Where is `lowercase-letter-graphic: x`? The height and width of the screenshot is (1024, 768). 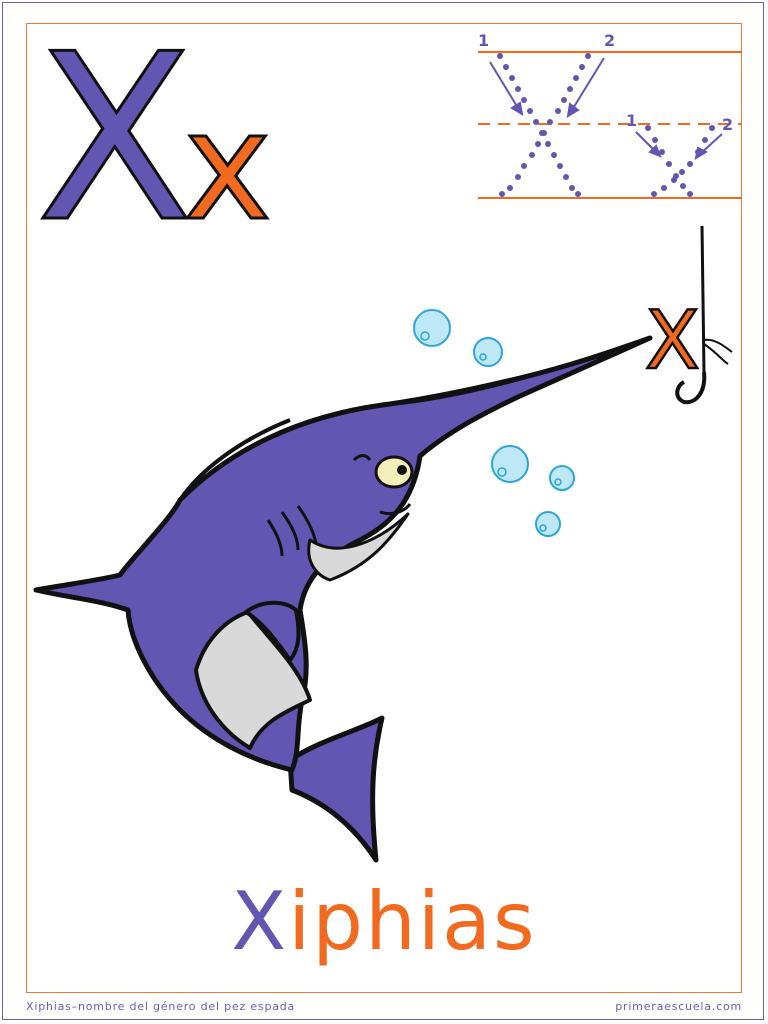
lowercase-letter-graphic: x is located at coordinates (228, 167).